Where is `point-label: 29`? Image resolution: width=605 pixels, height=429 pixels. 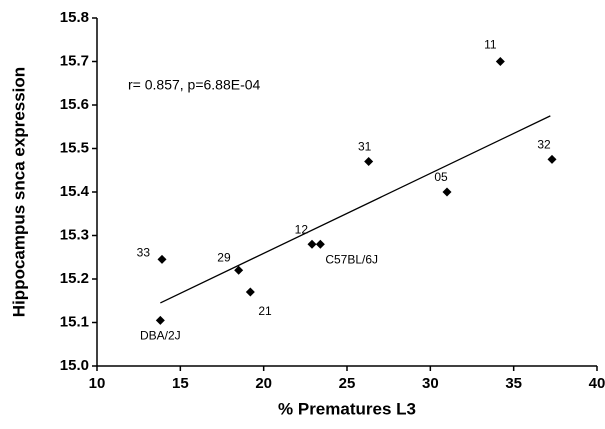 point-label: 29 is located at coordinates (224, 257).